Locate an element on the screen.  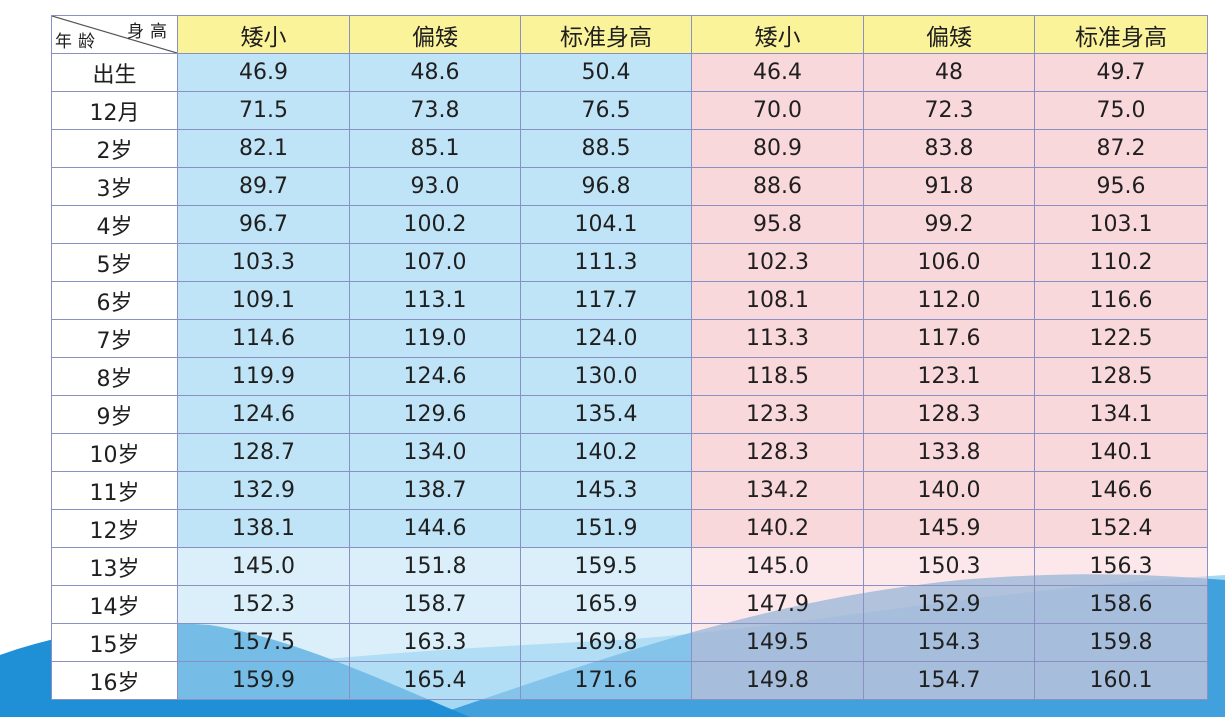
age-cell: 16岁 is located at coordinates (114, 680).